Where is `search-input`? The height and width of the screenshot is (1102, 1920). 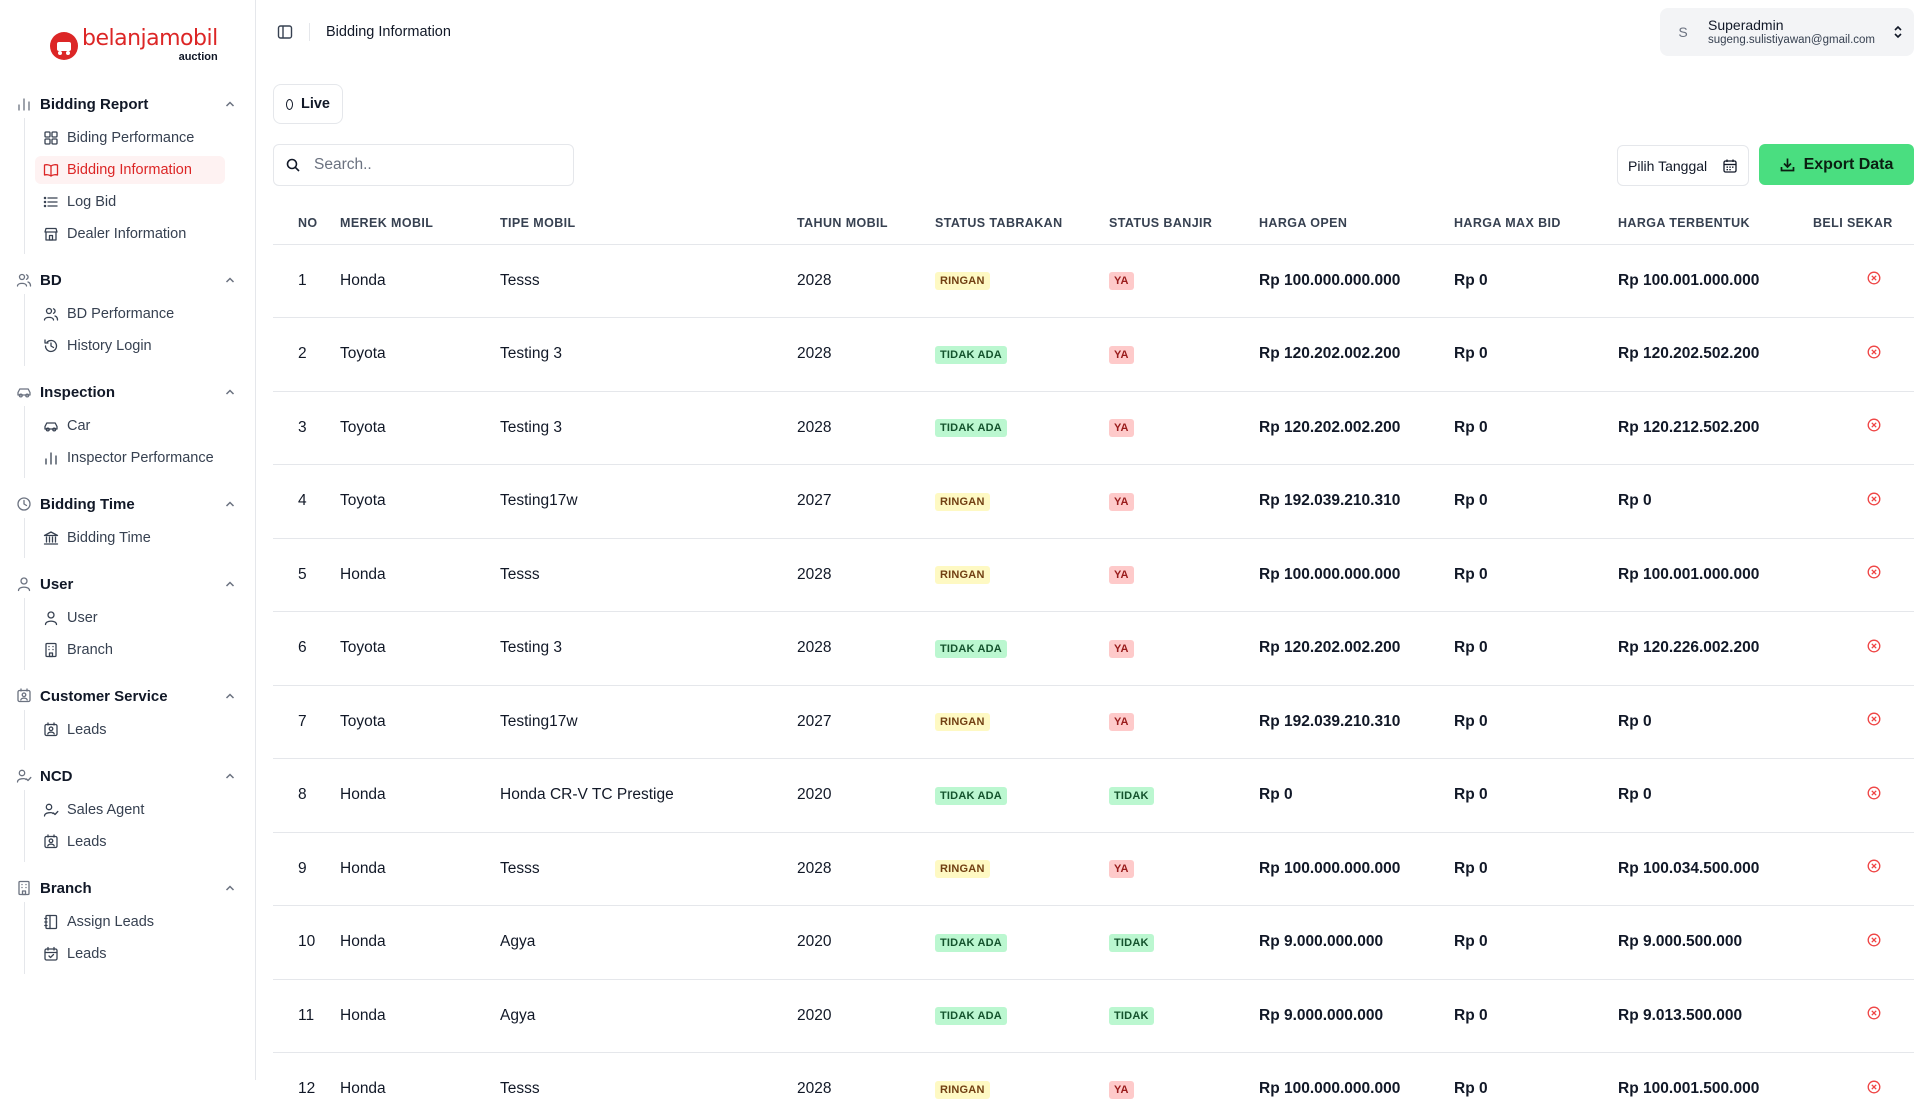
search-input is located at coordinates (434, 165).